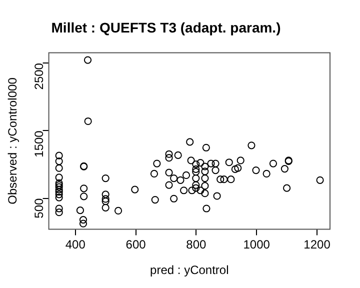 The height and width of the screenshot is (288, 360). I want to click on y-axis-title: Observed : yControl000, so click(13, 140).